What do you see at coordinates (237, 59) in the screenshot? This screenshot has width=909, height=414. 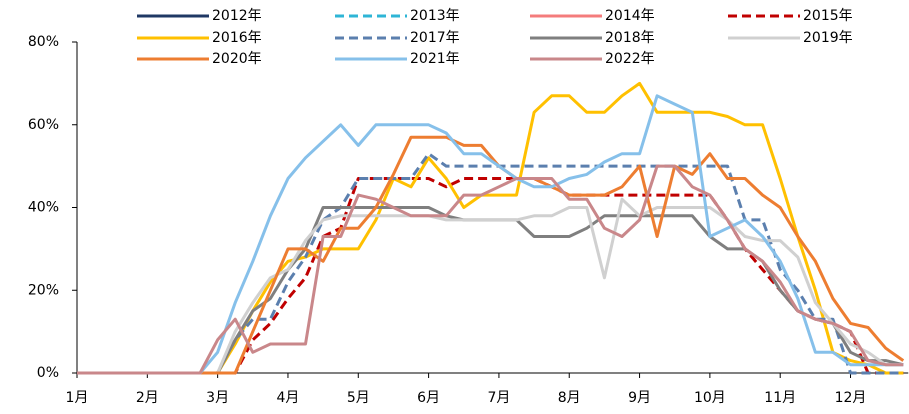 I see `legend-label: 2020年` at bounding box center [237, 59].